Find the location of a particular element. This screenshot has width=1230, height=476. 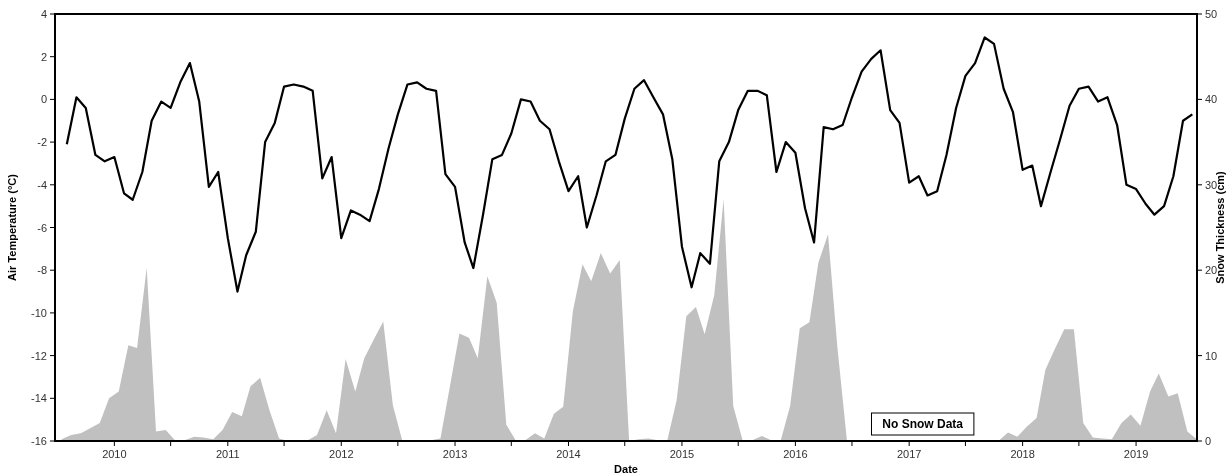

x-tick-label: 2019 is located at coordinates (1136, 454).